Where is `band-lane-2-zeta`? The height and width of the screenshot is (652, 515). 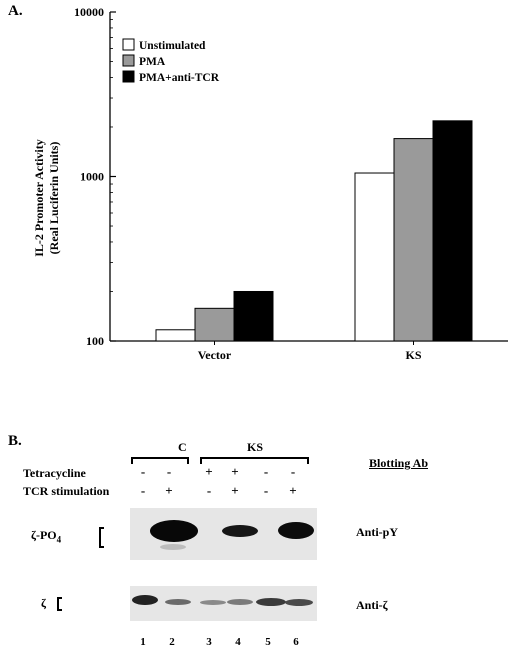 band-lane-2-zeta is located at coordinates (178, 602).